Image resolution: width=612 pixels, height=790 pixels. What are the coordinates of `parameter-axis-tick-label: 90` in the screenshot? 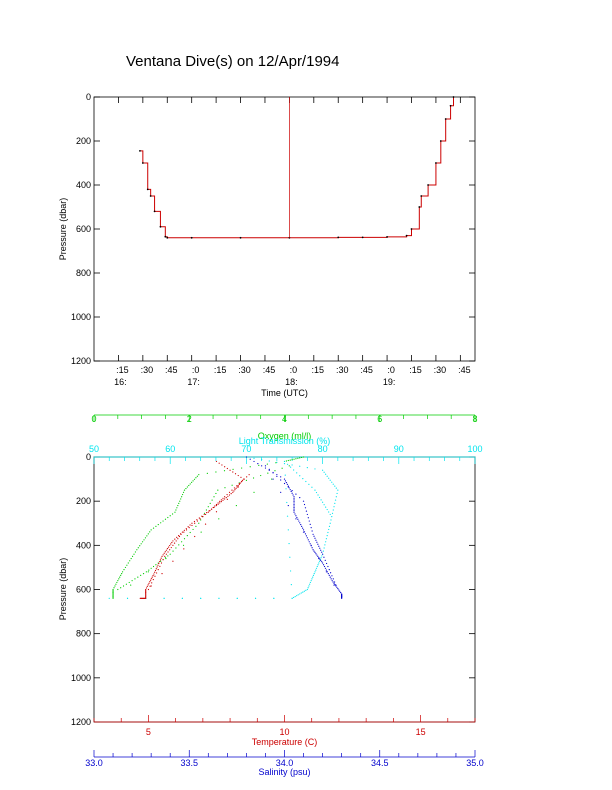 It's located at (399, 449).